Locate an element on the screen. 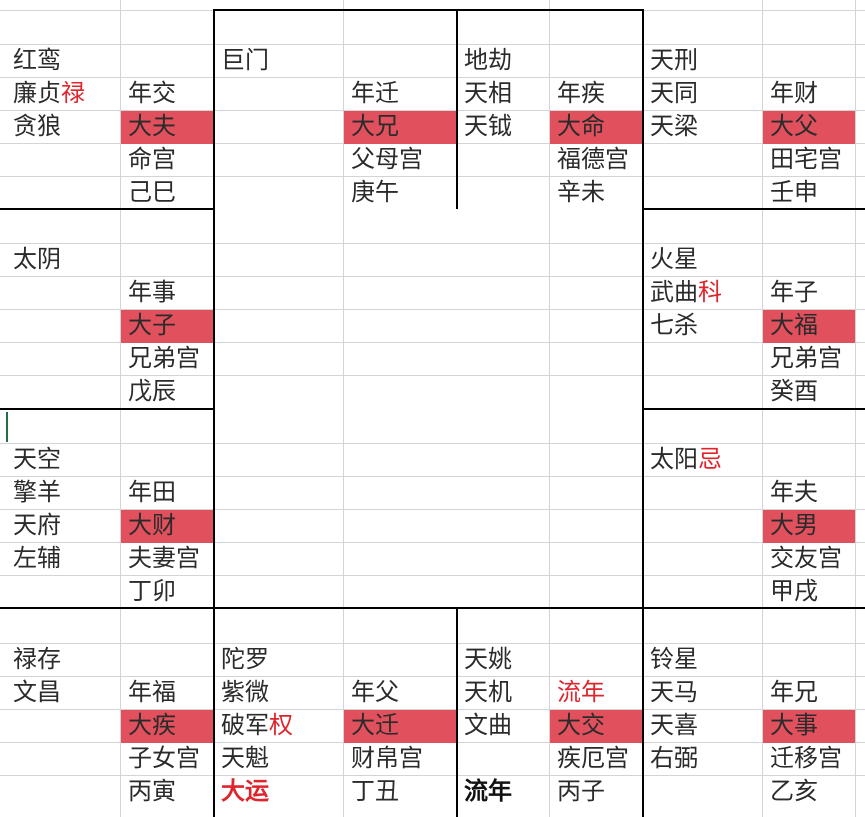 This screenshot has width=865, height=817. palace-name: 子女宫 is located at coordinates (164, 758).